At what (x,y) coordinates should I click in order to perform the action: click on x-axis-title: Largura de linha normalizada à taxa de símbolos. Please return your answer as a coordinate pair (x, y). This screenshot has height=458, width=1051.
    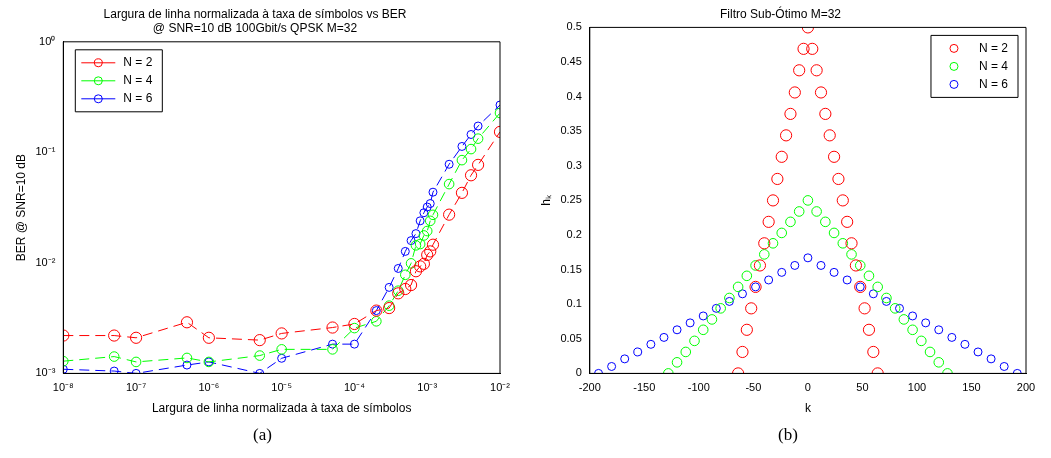
    Looking at the image, I should click on (281, 408).